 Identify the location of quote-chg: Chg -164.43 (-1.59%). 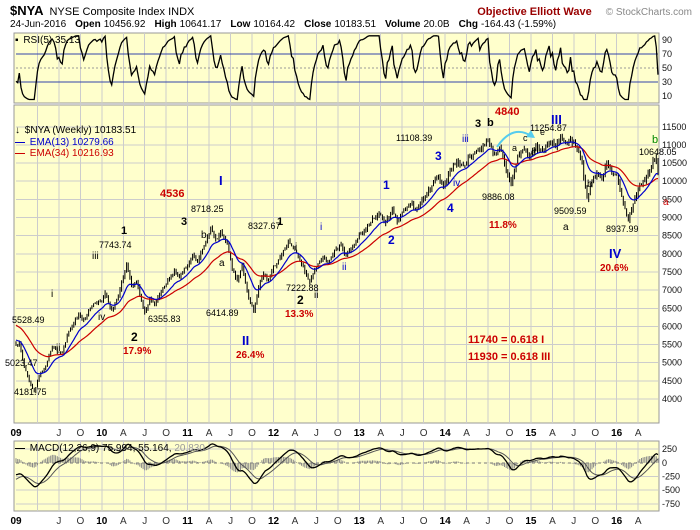
(507, 24).